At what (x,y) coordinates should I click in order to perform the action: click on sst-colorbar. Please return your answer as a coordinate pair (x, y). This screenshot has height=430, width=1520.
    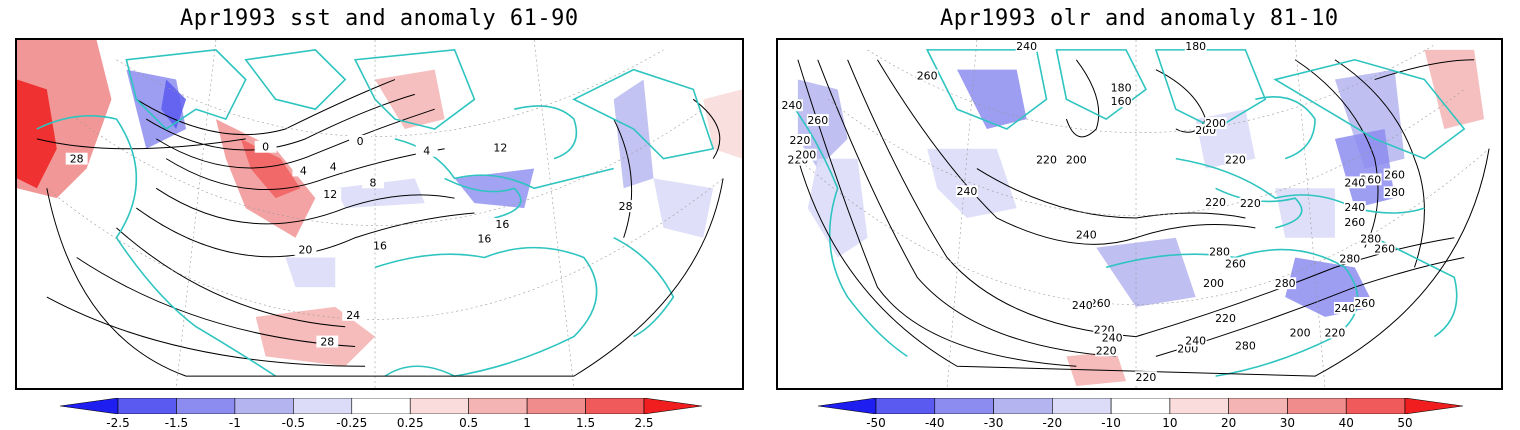
    Looking at the image, I should click on (381, 406).